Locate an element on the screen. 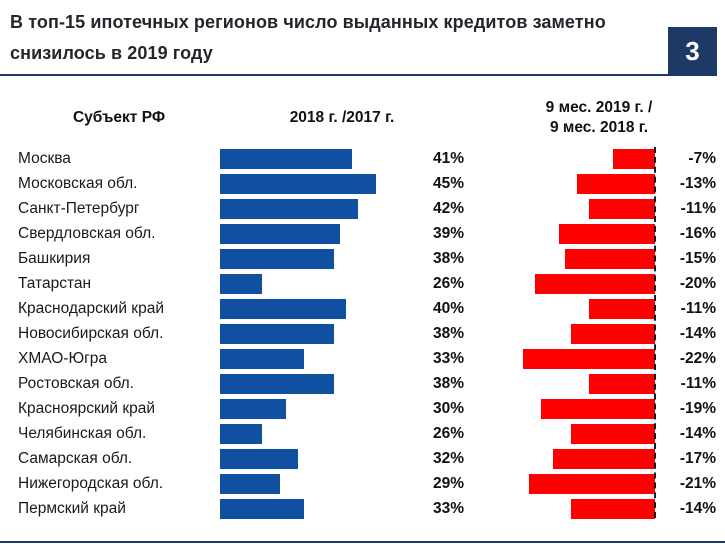 The image size is (725, 544). value-9m-2019-2018: -21% is located at coordinates (697, 483).